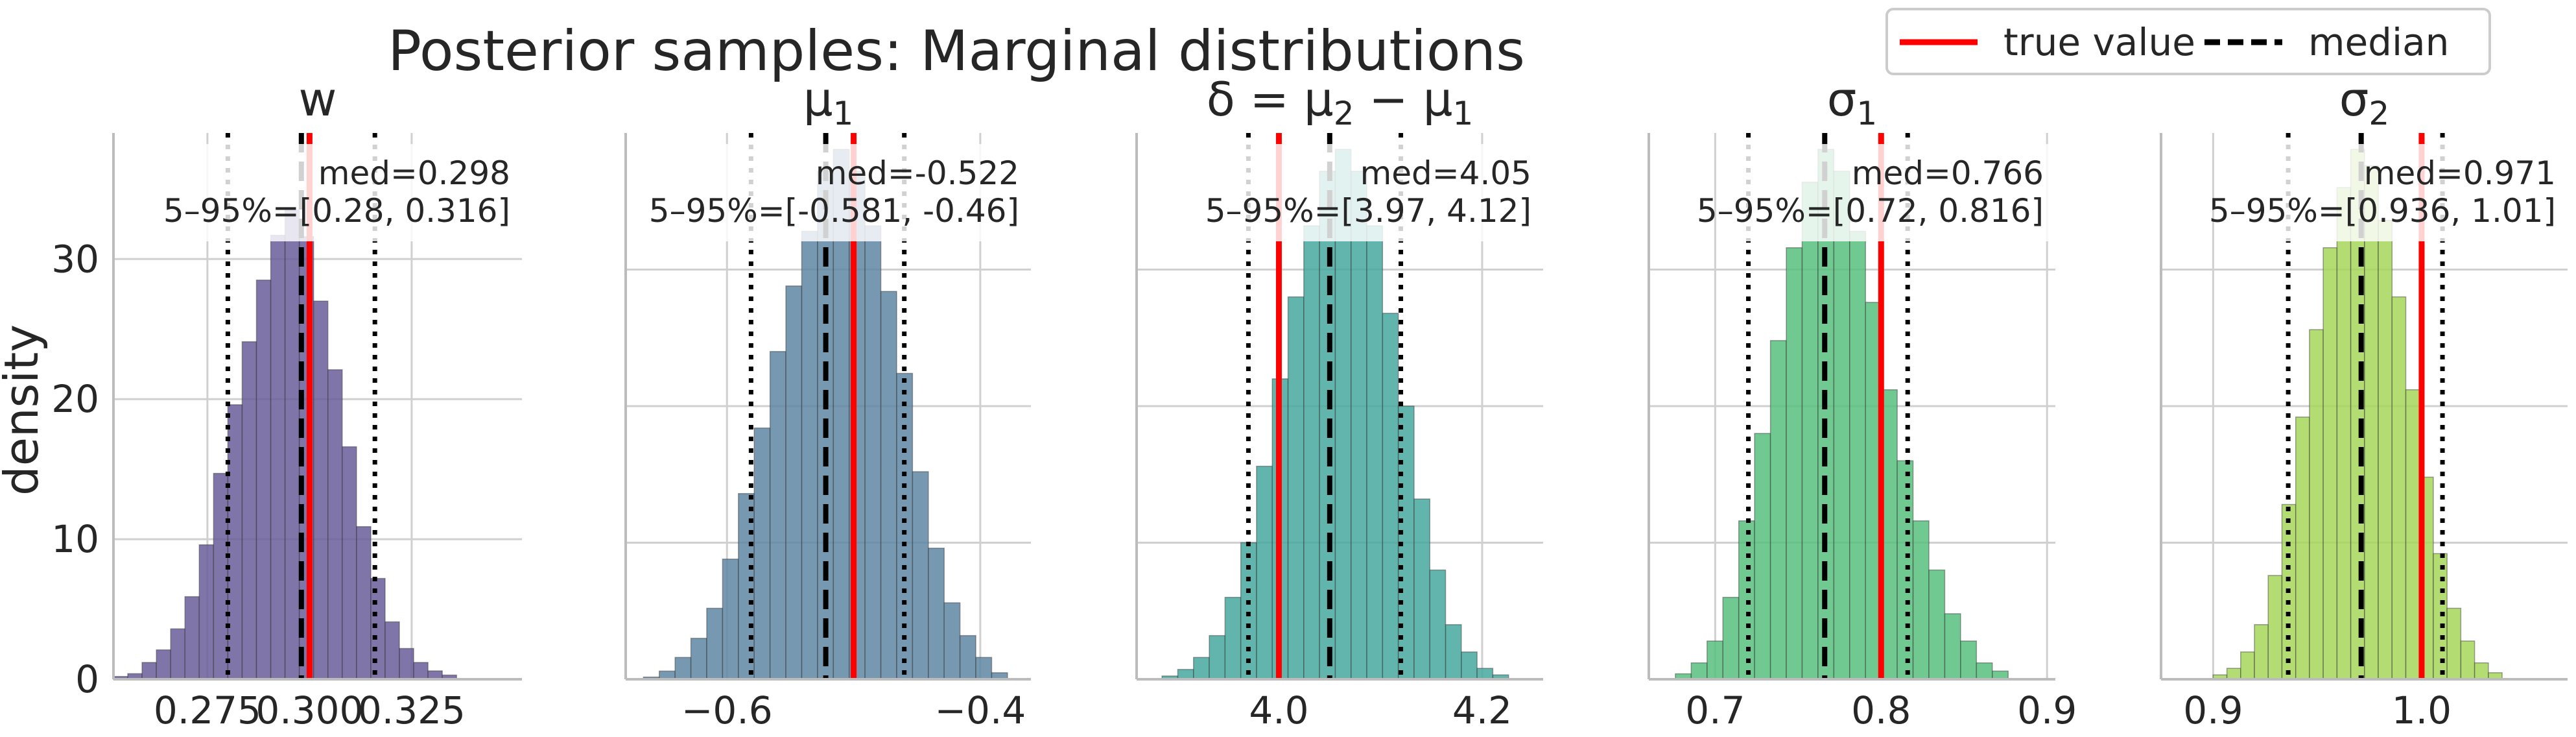 Image resolution: width=2576 pixels, height=737 pixels. I want to click on x-tick-label: −0.4, so click(980, 710).